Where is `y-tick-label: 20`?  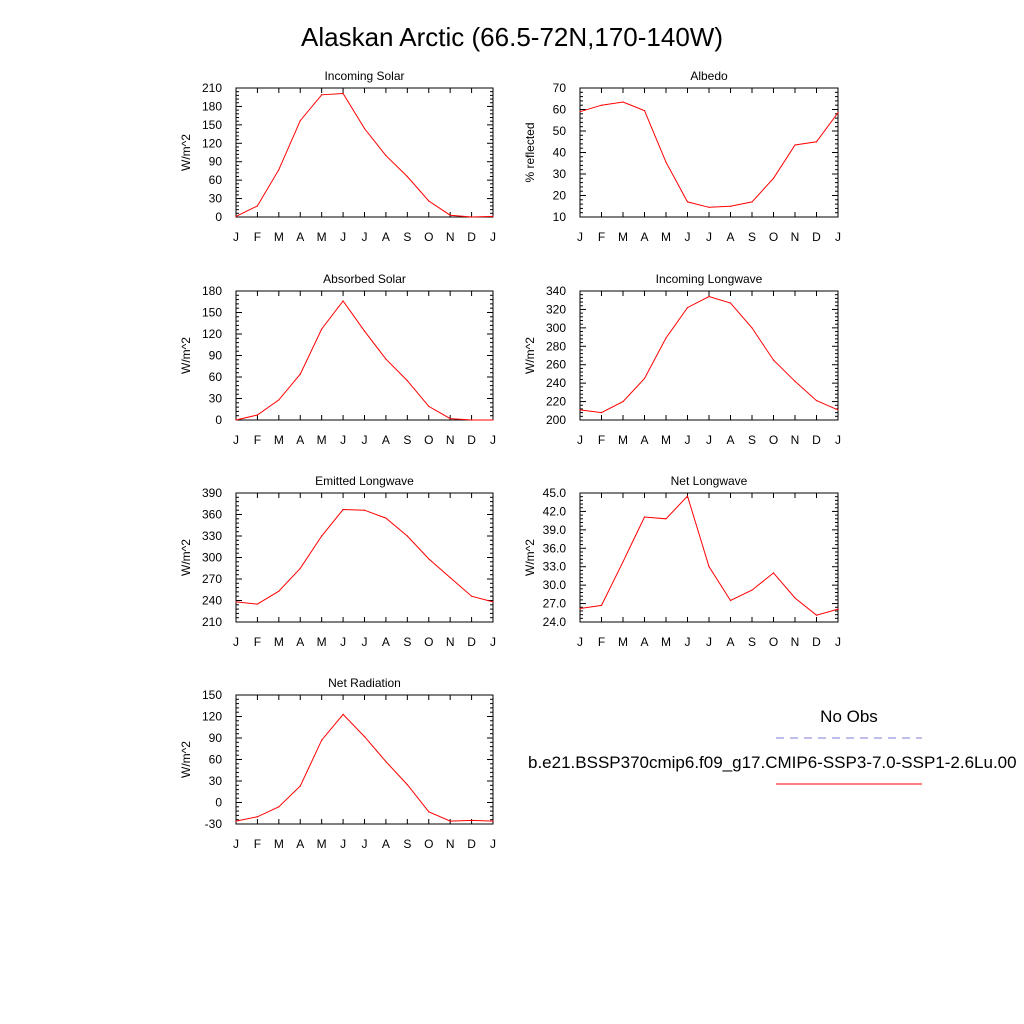 y-tick-label: 20 is located at coordinates (560, 196).